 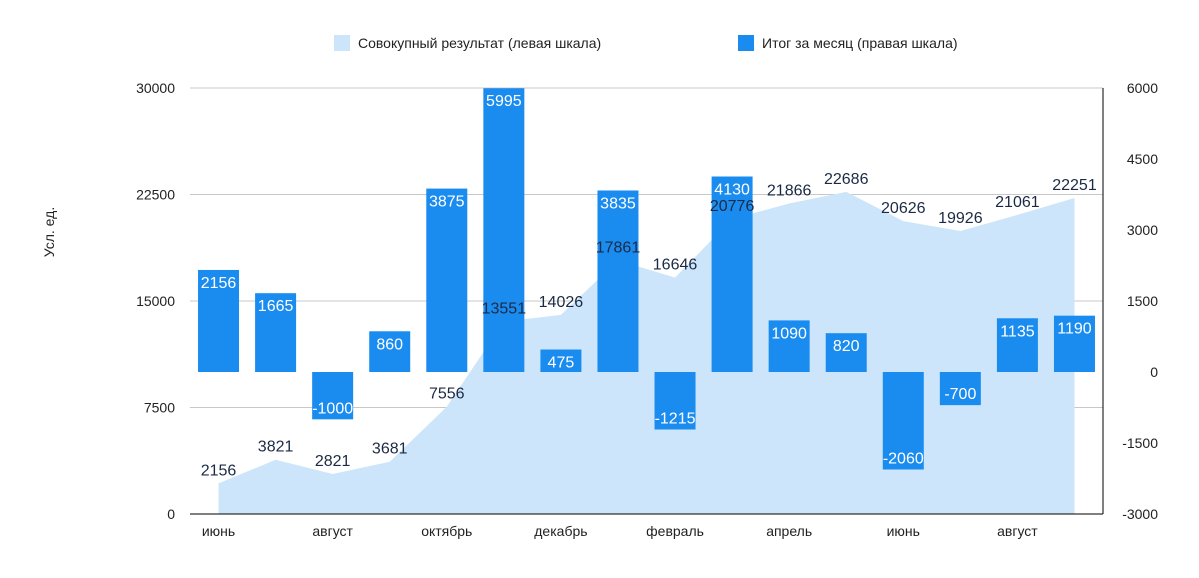 I want to click on monthly-data-label: -1215, so click(x=675, y=419).